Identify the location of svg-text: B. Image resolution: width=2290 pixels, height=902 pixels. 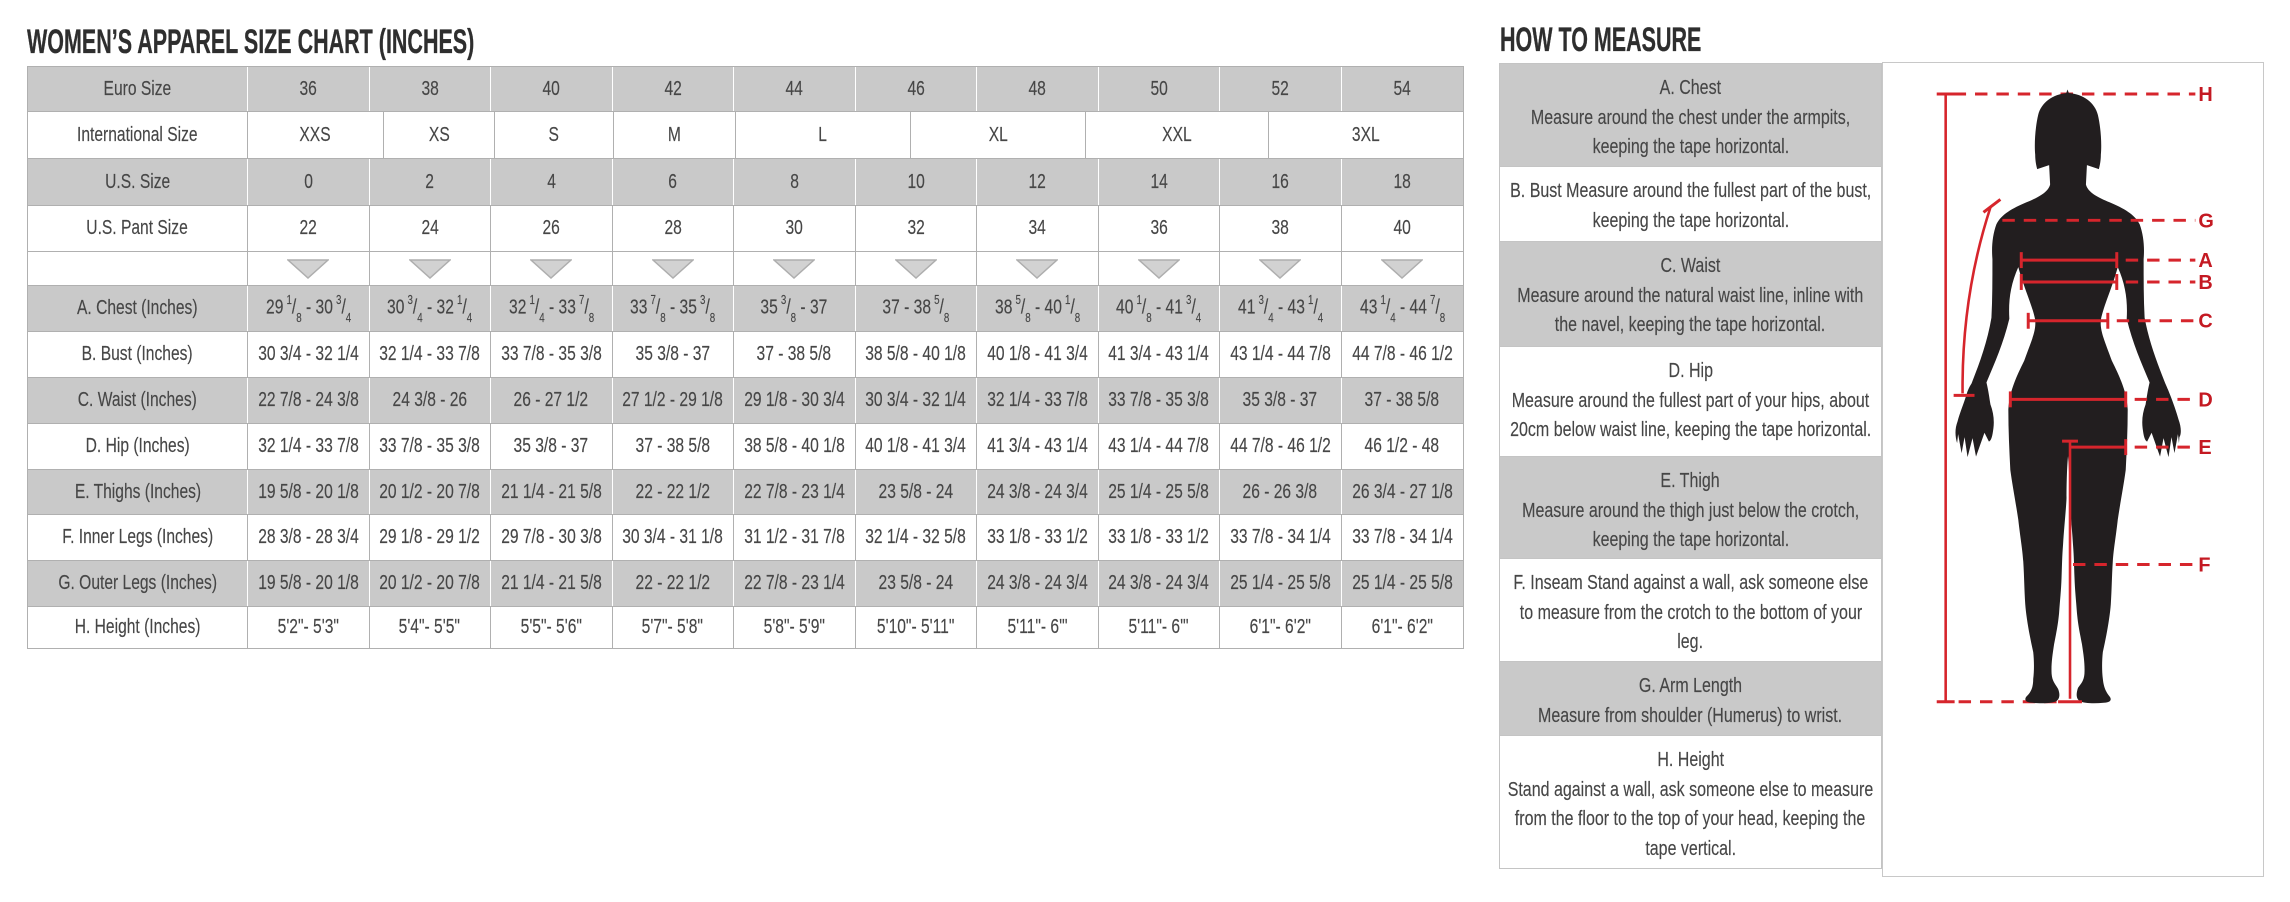
(2205, 283).